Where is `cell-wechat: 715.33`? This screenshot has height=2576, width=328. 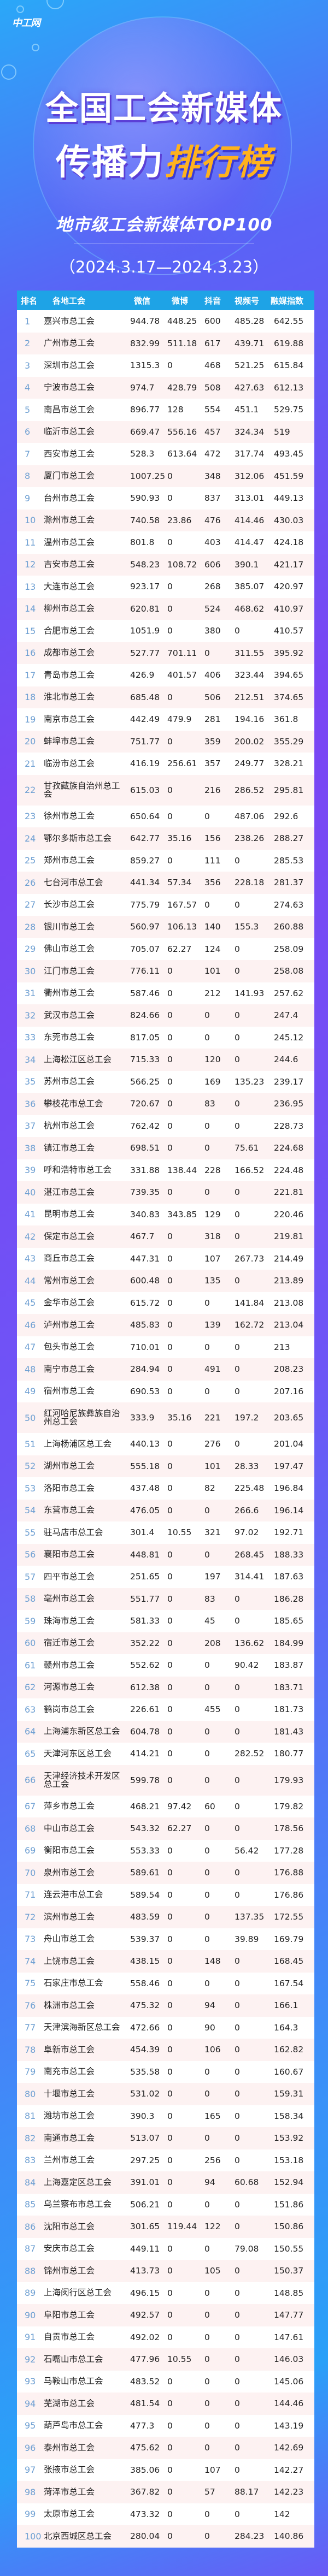 cell-wechat: 715.33 is located at coordinates (145, 1060).